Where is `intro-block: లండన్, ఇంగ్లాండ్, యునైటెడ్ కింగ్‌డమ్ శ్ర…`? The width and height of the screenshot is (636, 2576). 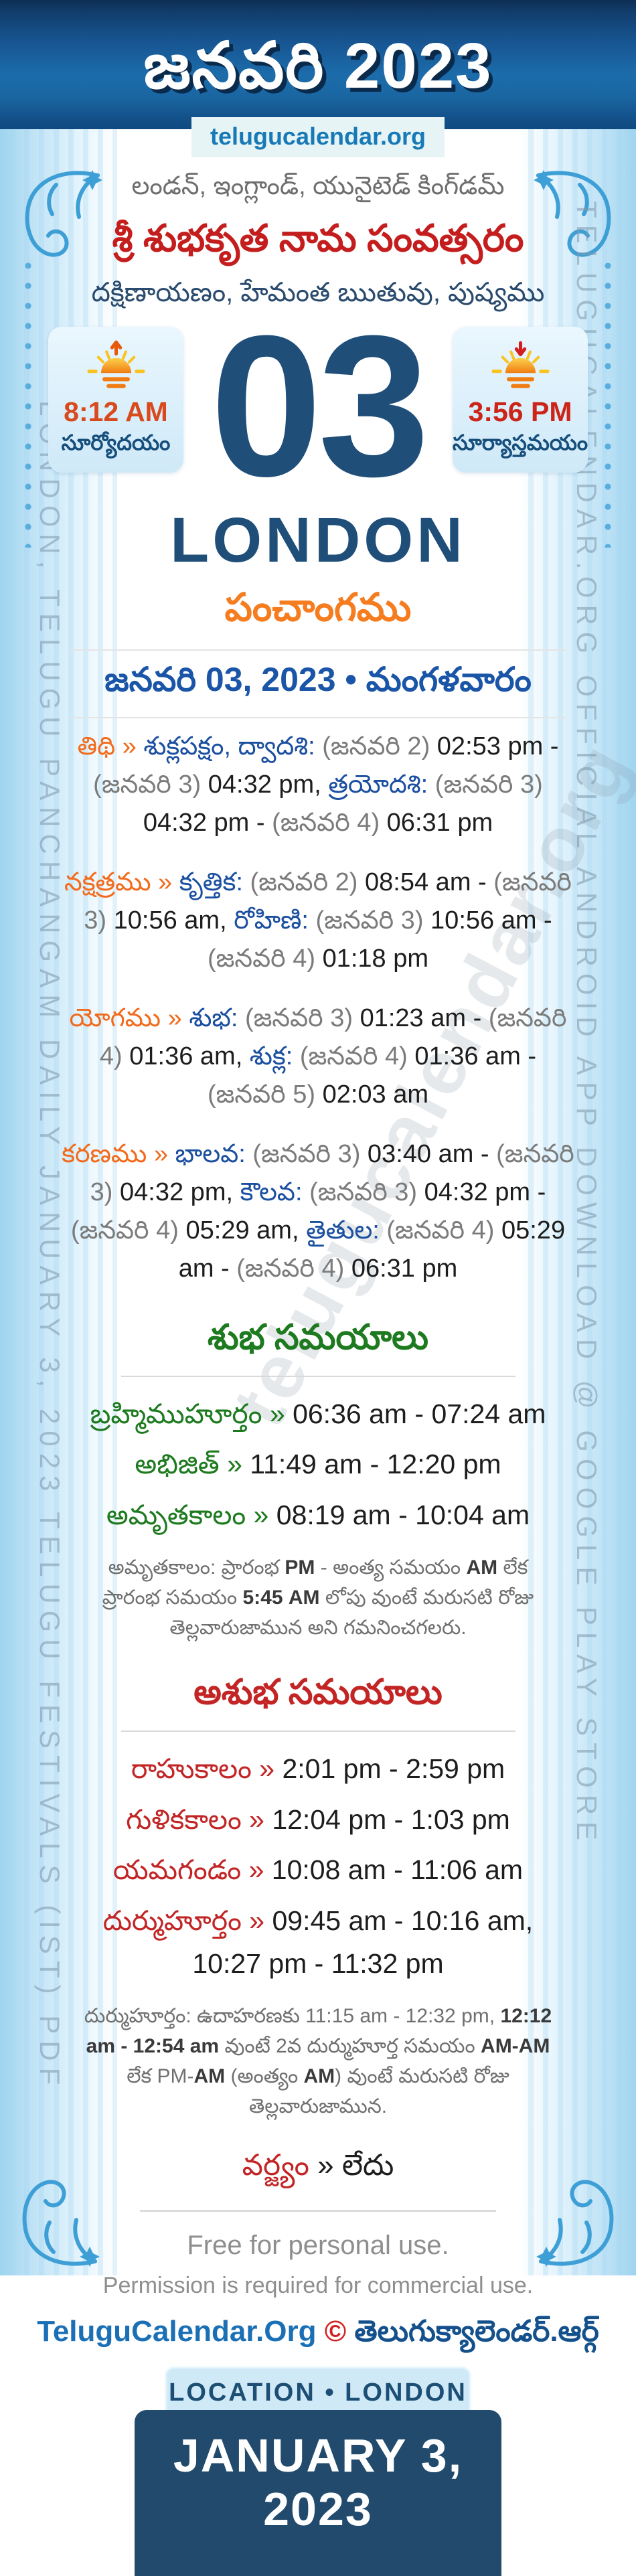
intro-block: లండన్, ఇంగ్లాండ్, యునైటెడ్ కింగ్‌డమ్ శ్ర… is located at coordinates (318, 244).